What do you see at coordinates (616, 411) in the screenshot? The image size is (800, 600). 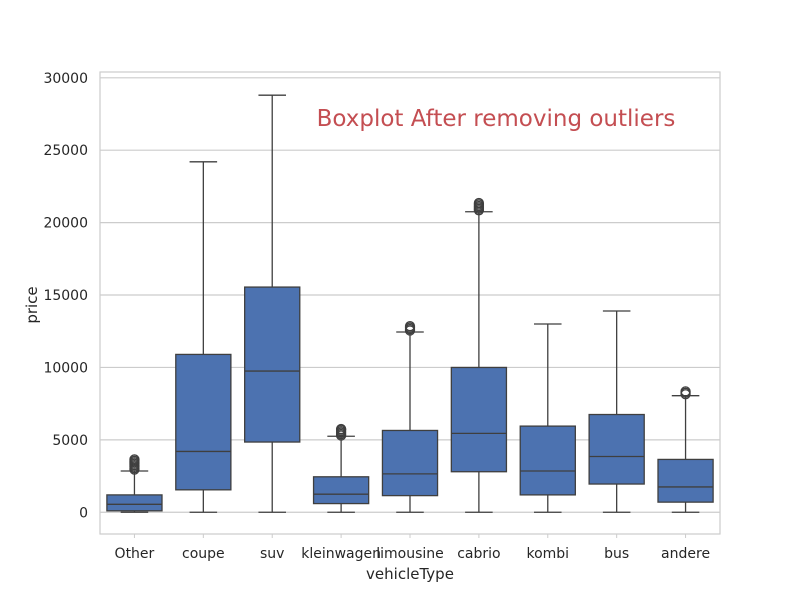 I see `box-bus` at bounding box center [616, 411].